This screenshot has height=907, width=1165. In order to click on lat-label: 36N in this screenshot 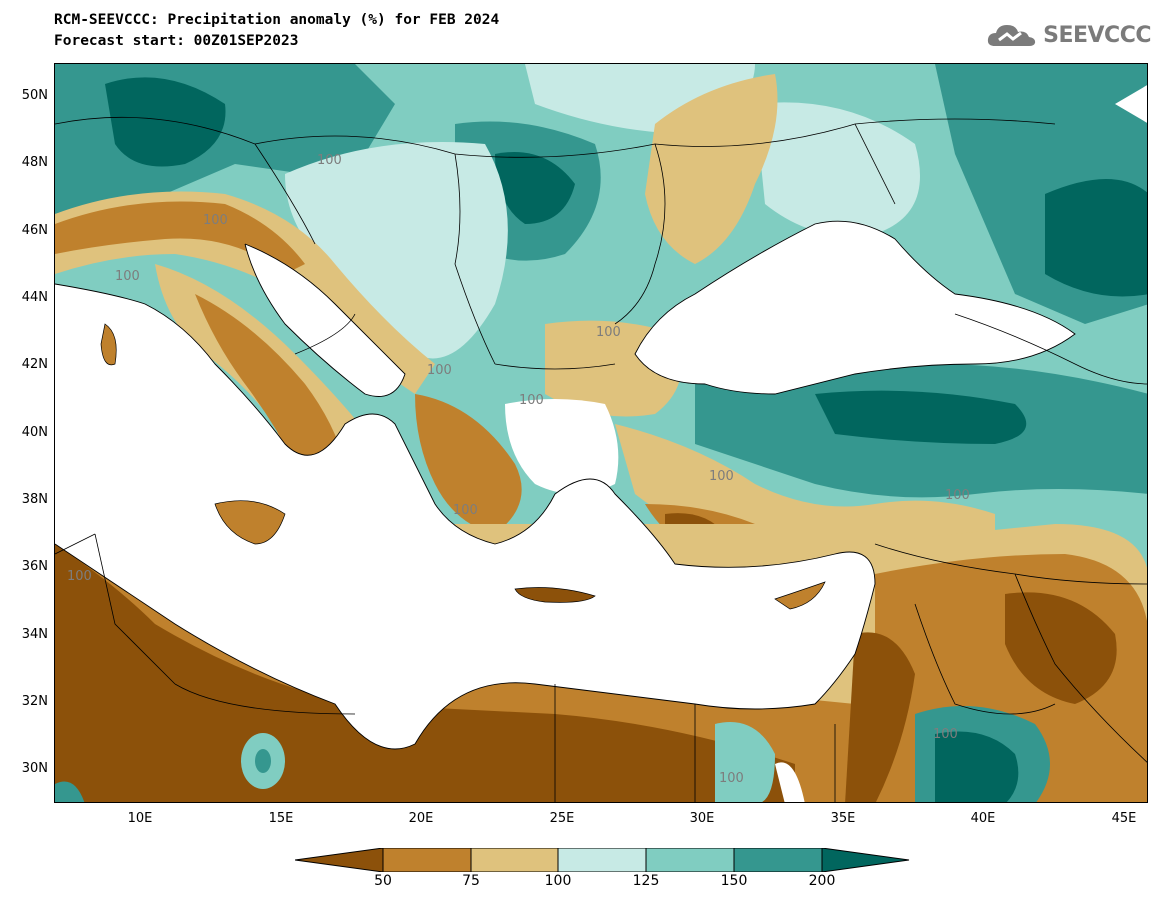, I will do `click(34, 566)`.